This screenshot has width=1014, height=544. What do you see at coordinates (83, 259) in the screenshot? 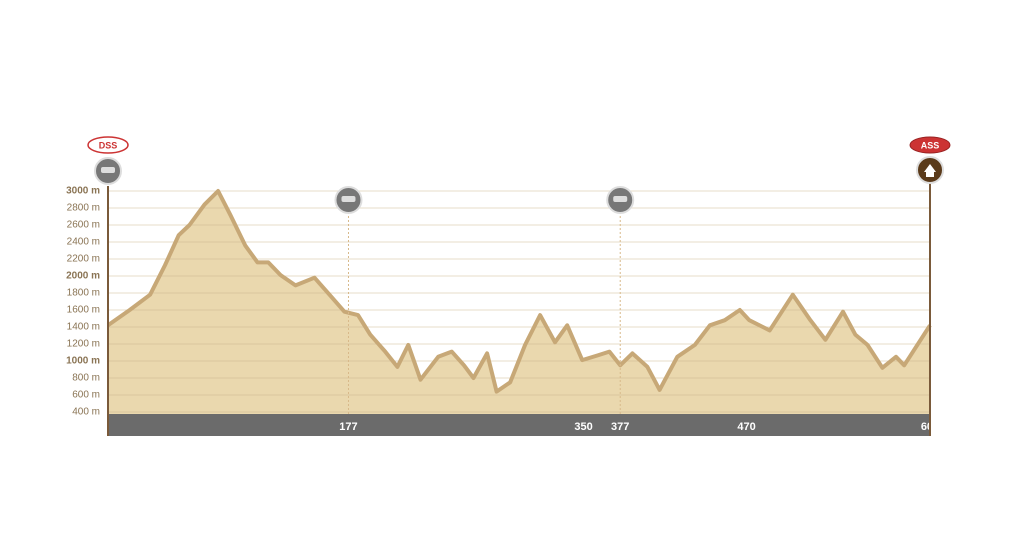
I see `y-tick-label: 2200 m` at bounding box center [83, 259].